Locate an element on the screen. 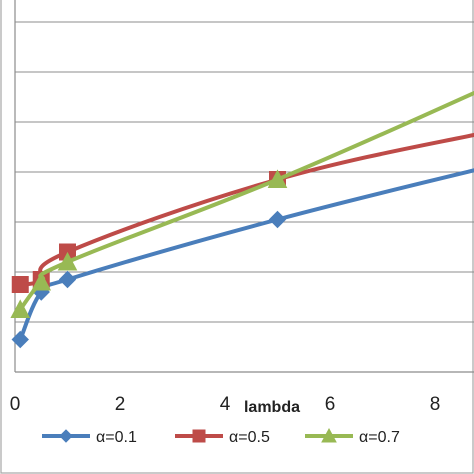  x-tick-label-4: 4 is located at coordinates (225, 404).